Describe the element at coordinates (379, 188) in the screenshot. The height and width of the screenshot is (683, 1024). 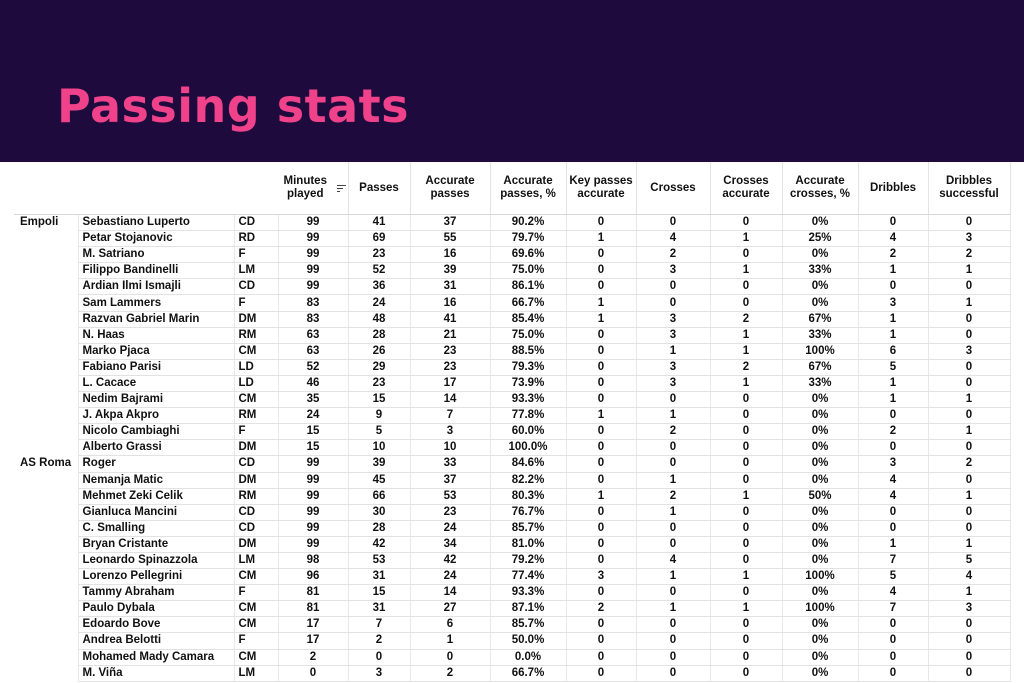
I see `column-header-passes: Passes` at that location.